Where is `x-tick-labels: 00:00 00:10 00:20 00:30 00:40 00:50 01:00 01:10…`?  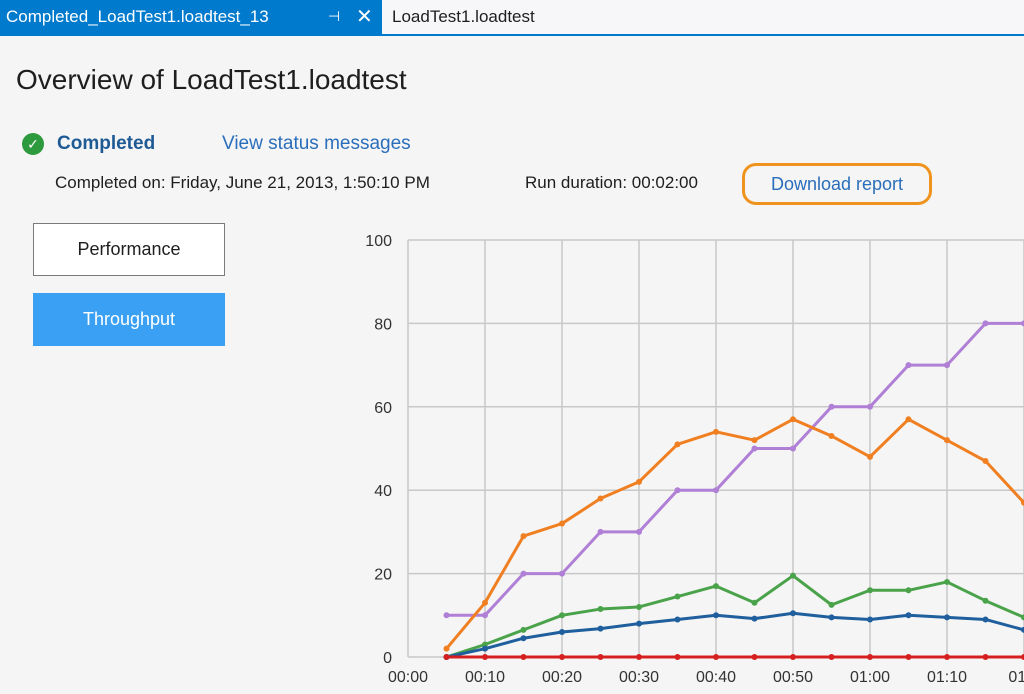 x-tick-labels: 00:00 00:10 00:20 00:30 00:40 00:50 01:00 01:10… is located at coordinates (706, 677).